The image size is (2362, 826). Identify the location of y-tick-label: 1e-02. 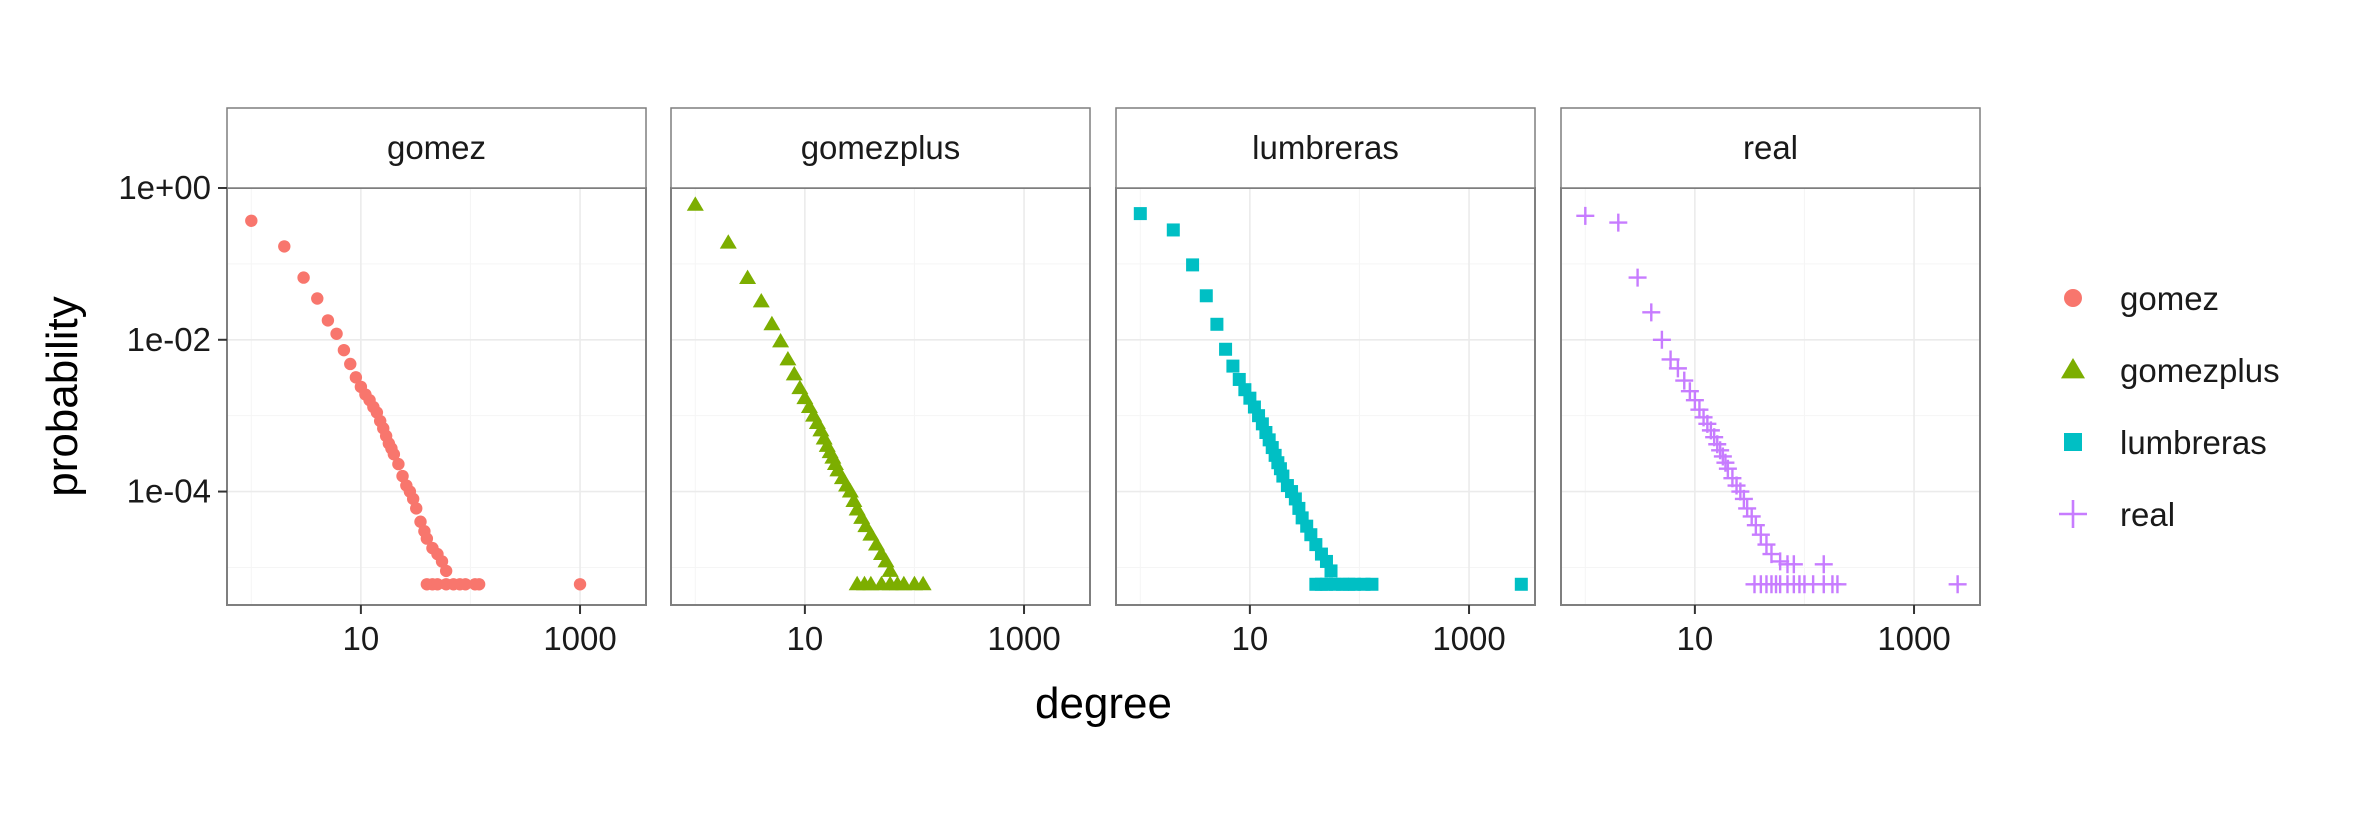
(169, 339).